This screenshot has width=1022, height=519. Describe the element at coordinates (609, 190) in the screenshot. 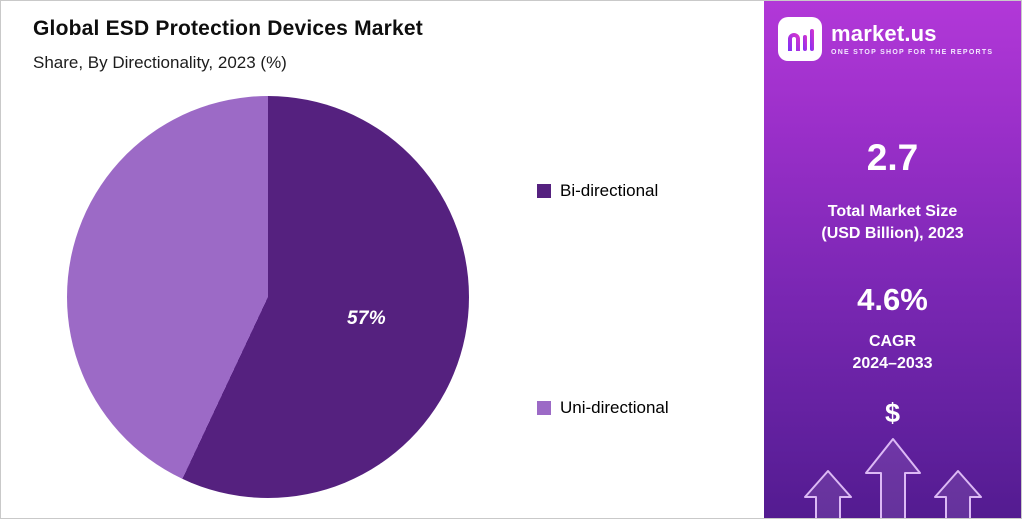

I see `legend-label-bi-directional: Bi-directional` at that location.